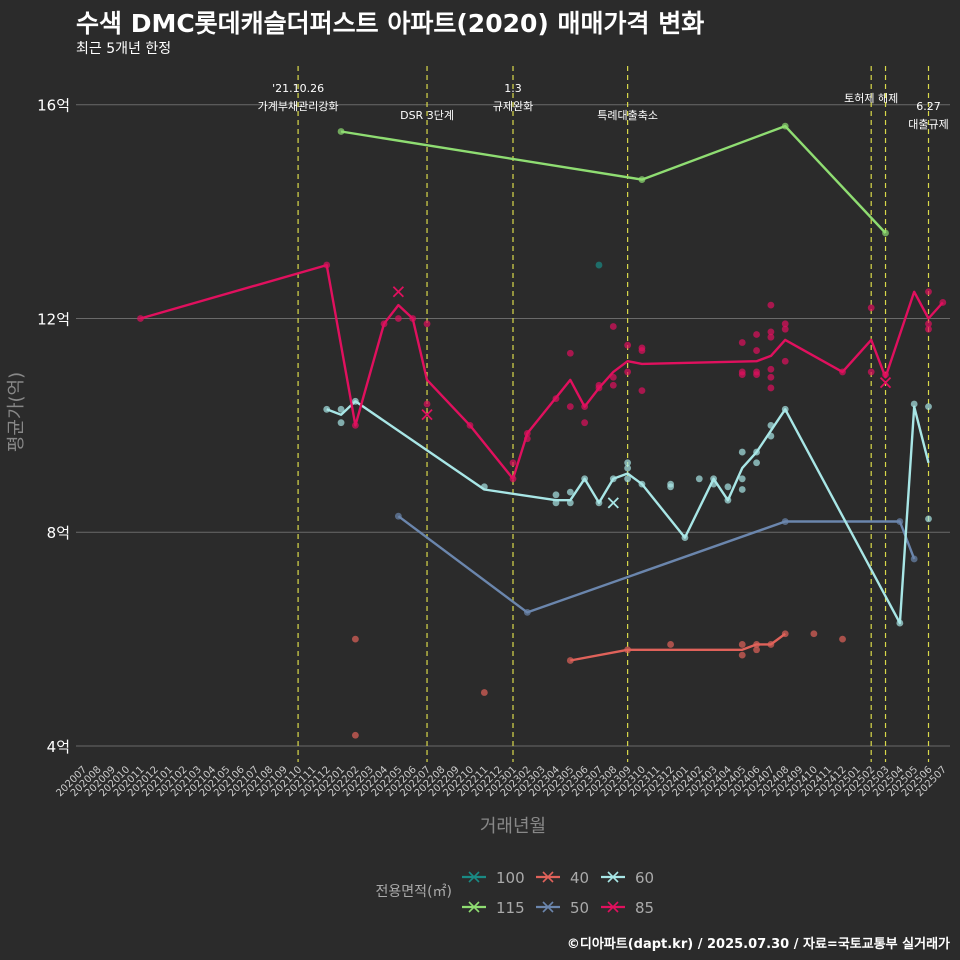  Describe the element at coordinates (493, 908) in the screenshot. I see `legend-item-115: 115` at that location.